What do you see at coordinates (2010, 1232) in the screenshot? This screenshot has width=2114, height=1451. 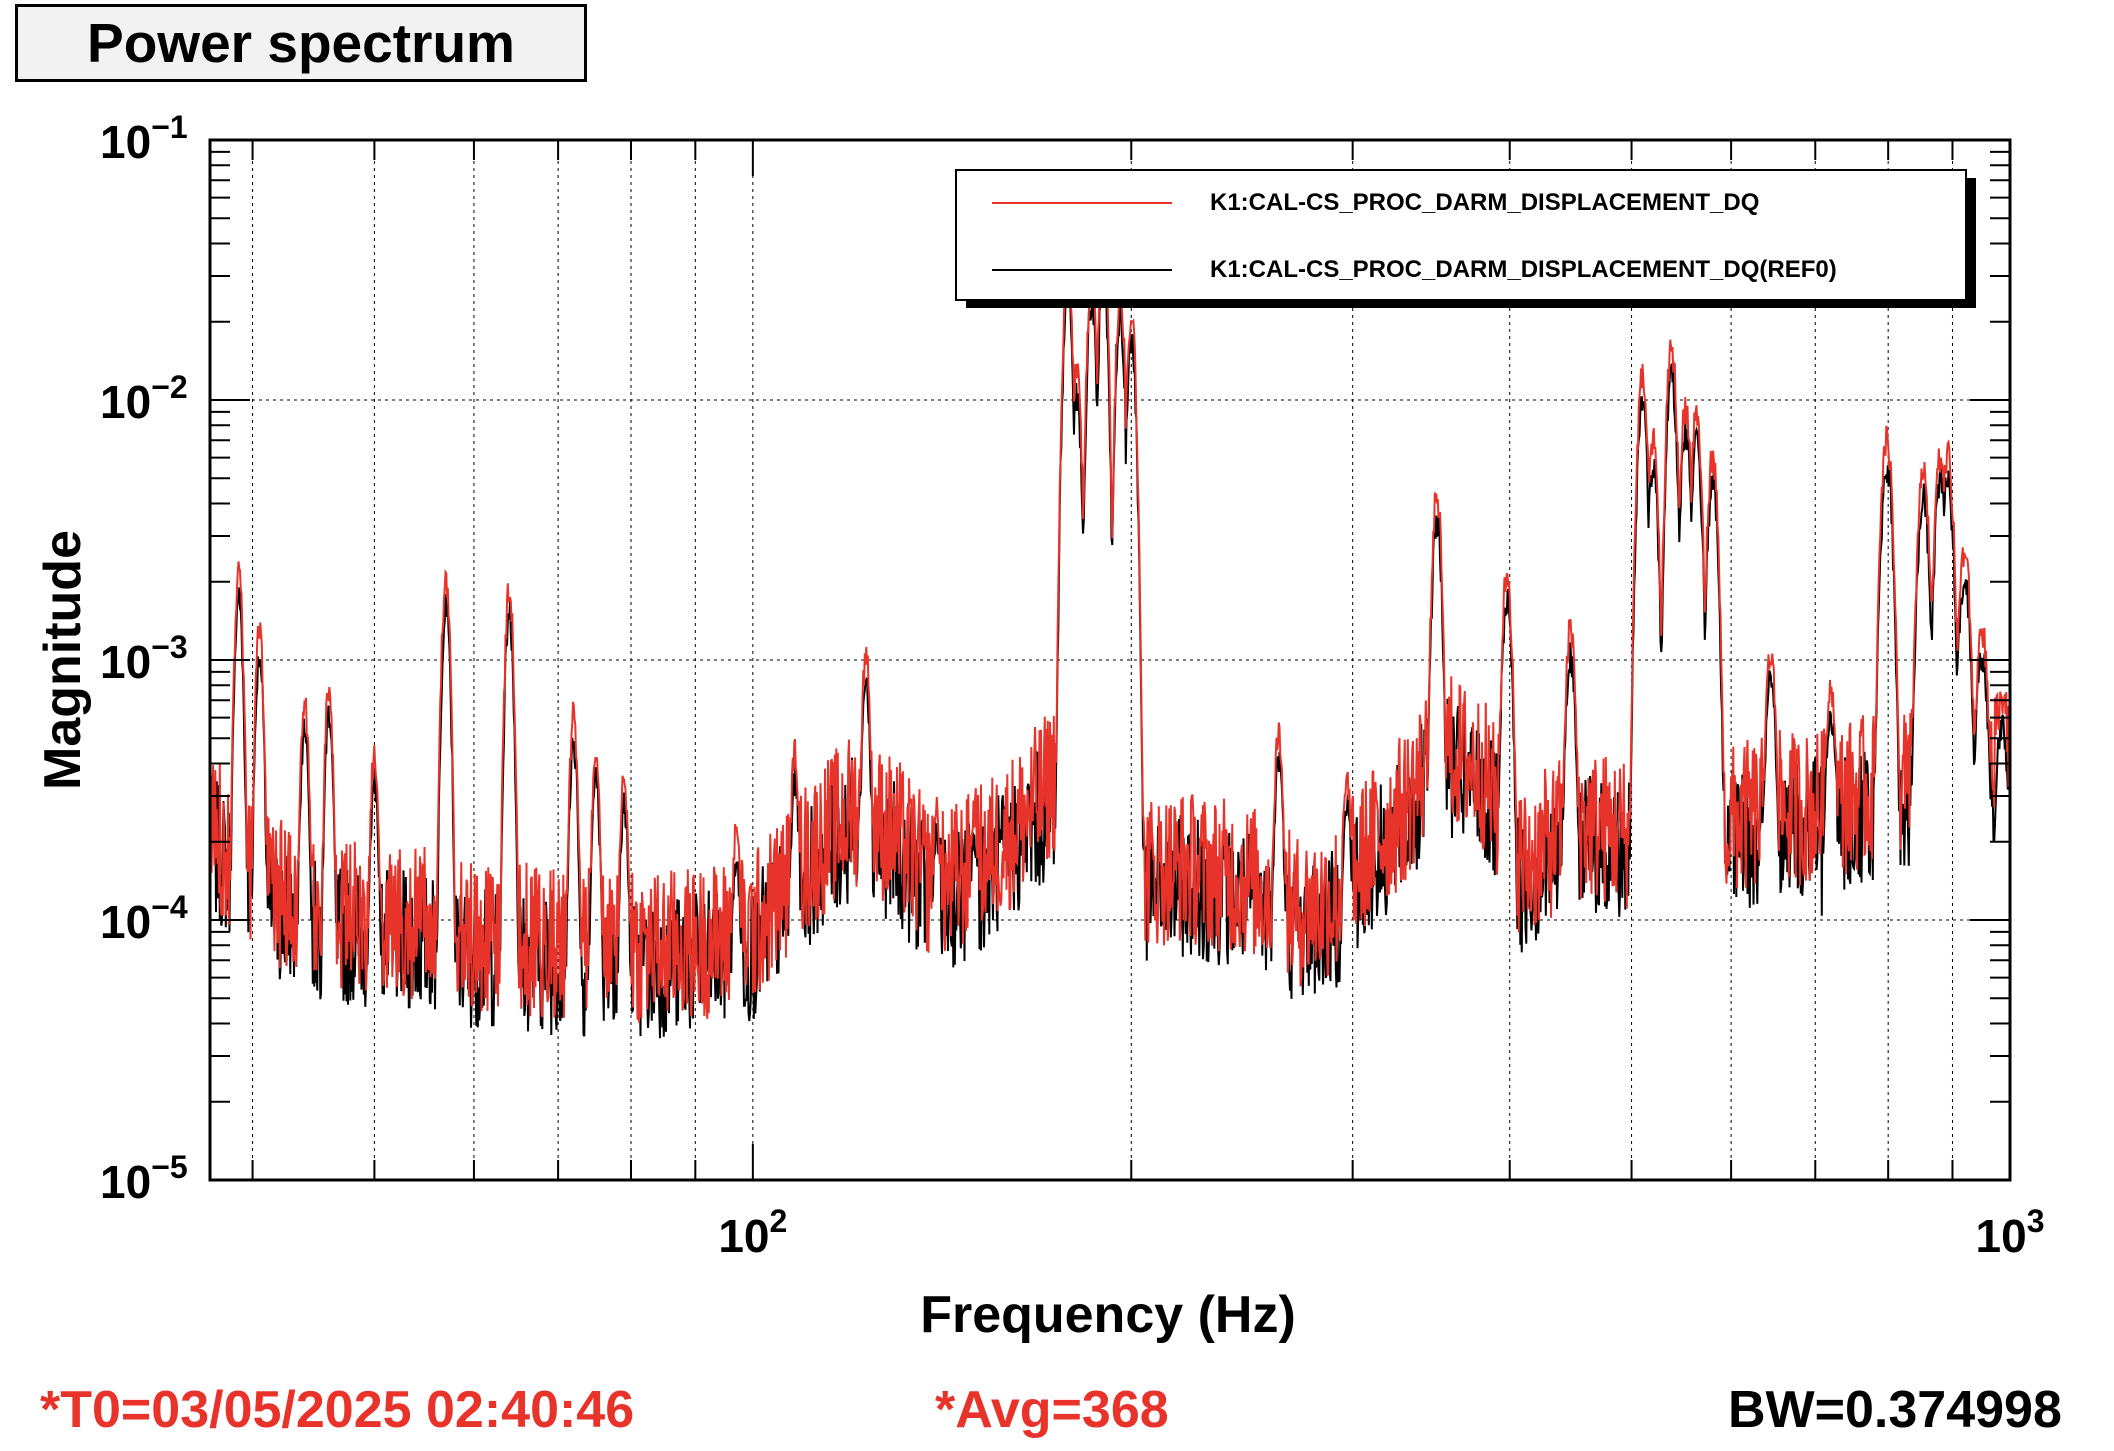 I see `x-tick-label: 10³` at bounding box center [2010, 1232].